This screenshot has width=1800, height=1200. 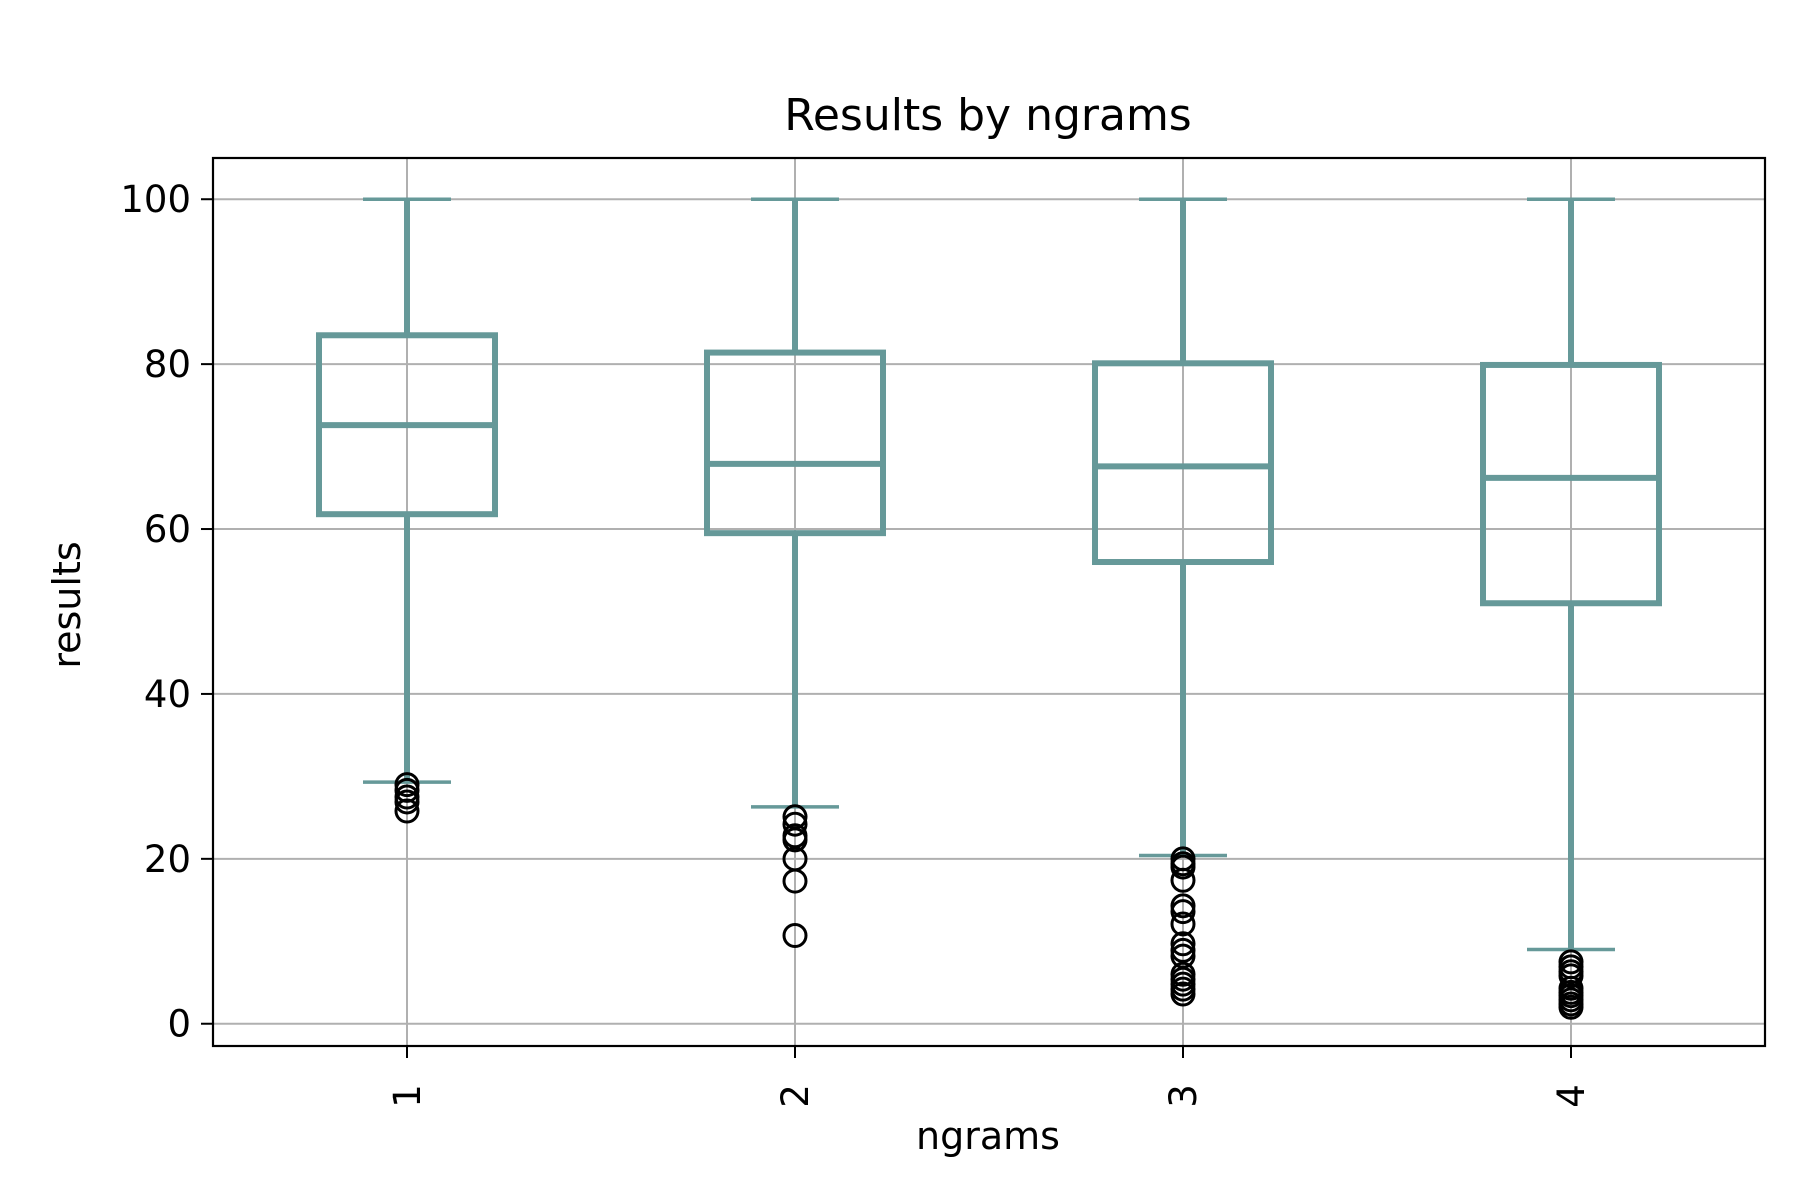 What do you see at coordinates (795, 1096) in the screenshot?
I see `x-tick-label: 2` at bounding box center [795, 1096].